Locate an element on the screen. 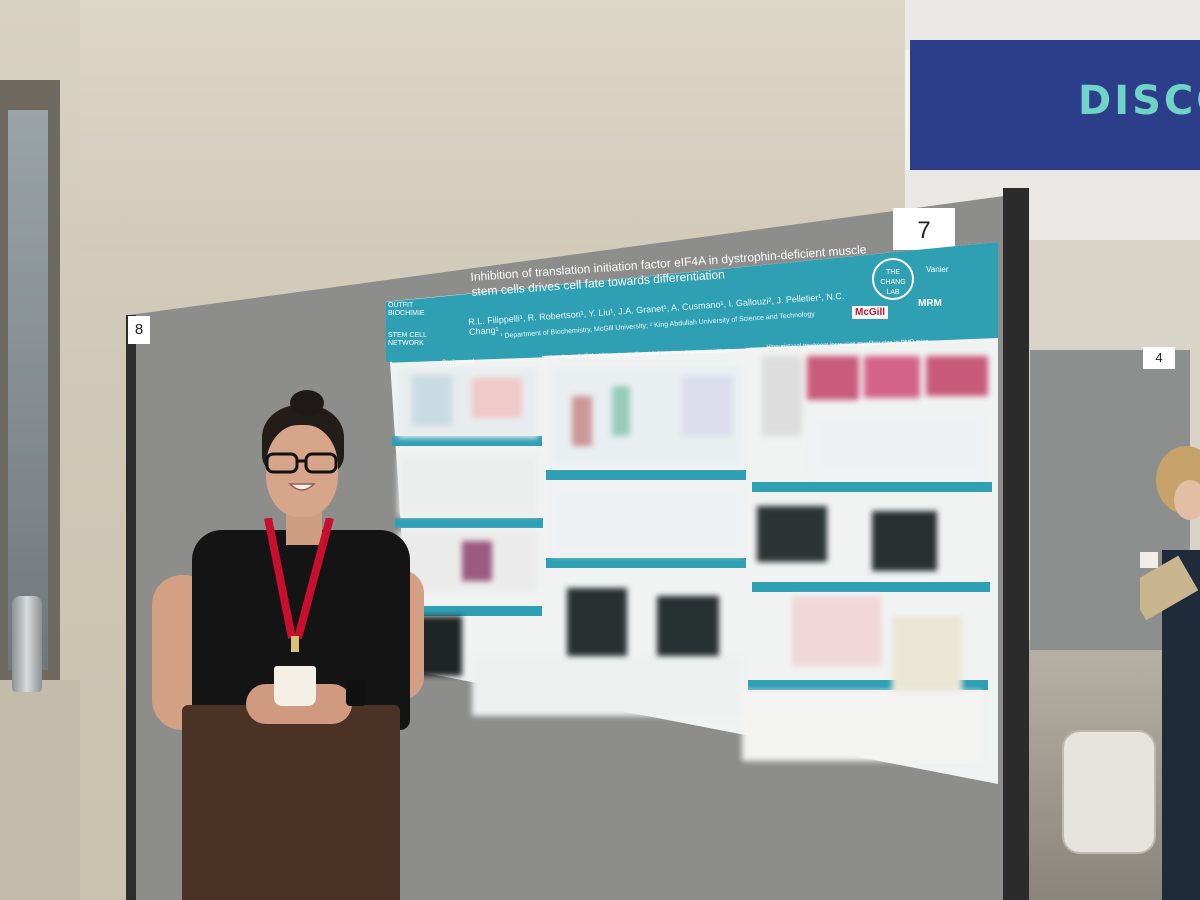  chang-lab-logo: THE CHANG LAB is located at coordinates (893, 279).